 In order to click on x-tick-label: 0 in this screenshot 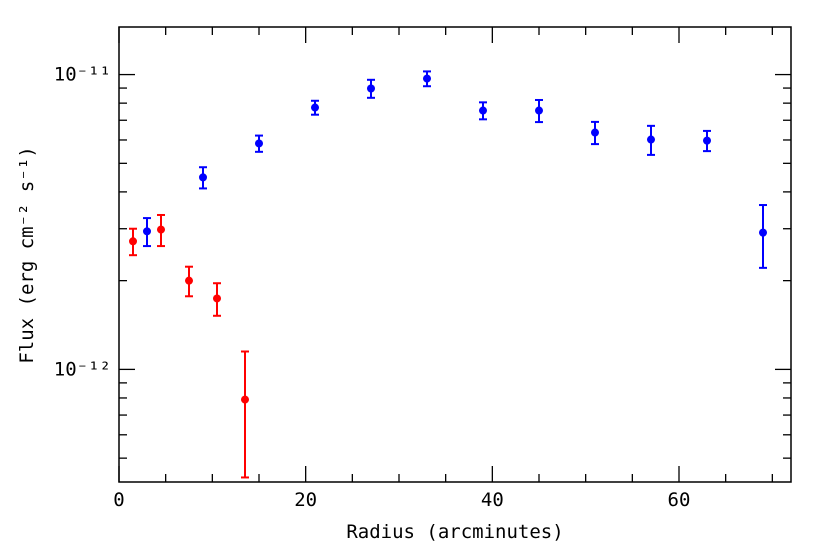, I will do `click(118, 500)`.